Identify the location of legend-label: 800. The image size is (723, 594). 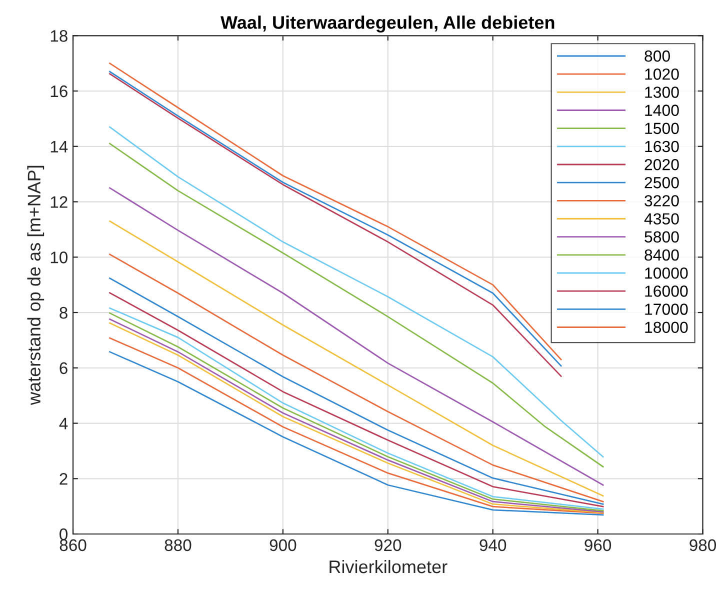
(657, 56).